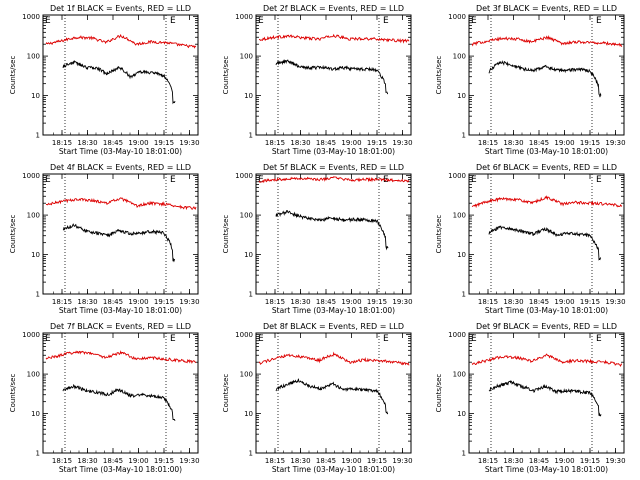 The width and height of the screenshot is (640, 480). What do you see at coordinates (120, 167) in the screenshot?
I see `panel-title: Det 4f BLACK = Events, RED = LLD` at bounding box center [120, 167].